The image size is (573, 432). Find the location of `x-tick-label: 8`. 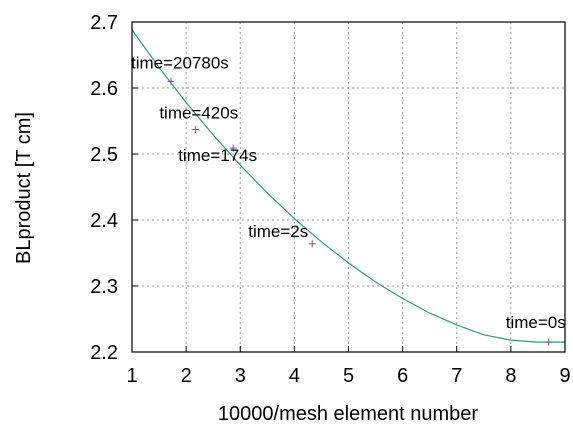

x-tick-label: 8 is located at coordinates (510, 376).